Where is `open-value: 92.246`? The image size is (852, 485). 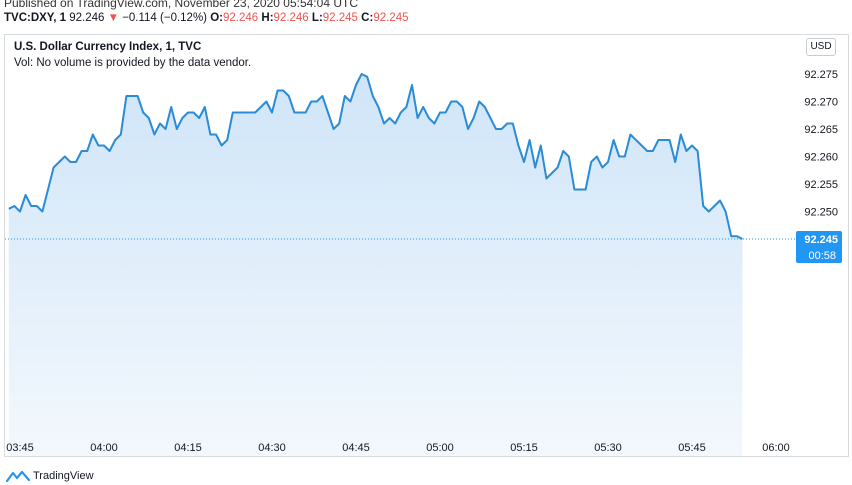 open-value: 92.246 is located at coordinates (241, 18).